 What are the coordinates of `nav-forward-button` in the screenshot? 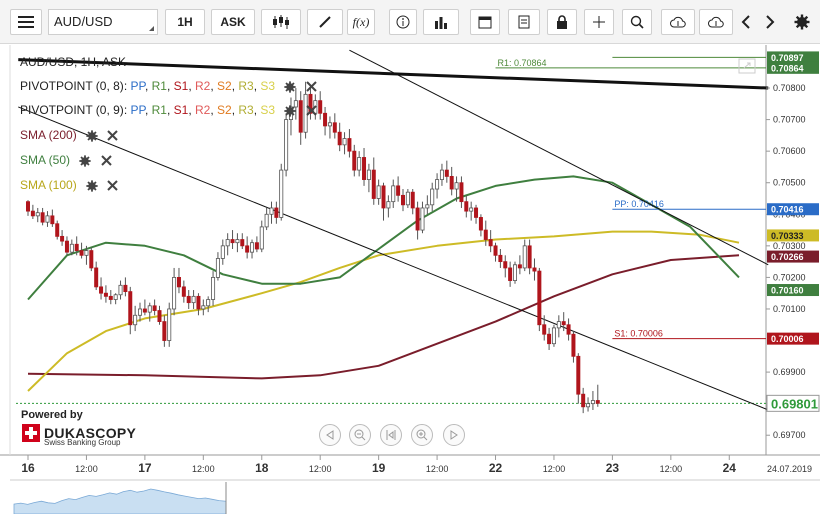 It's located at (454, 435).